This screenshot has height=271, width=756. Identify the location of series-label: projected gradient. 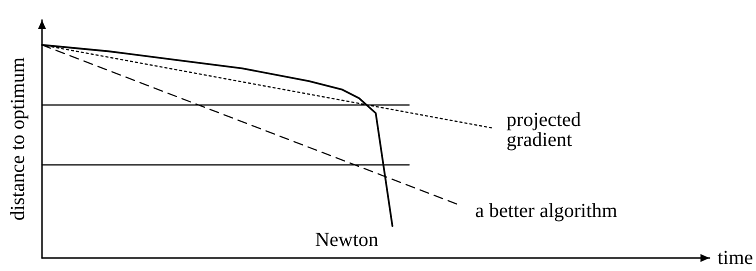
(546, 130).